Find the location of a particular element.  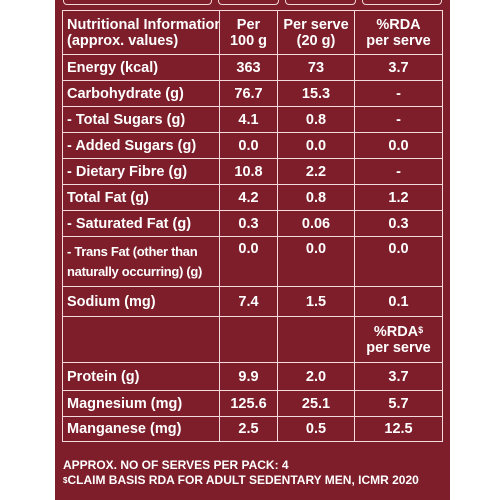

top-strip-decoration is located at coordinates (252, 3).